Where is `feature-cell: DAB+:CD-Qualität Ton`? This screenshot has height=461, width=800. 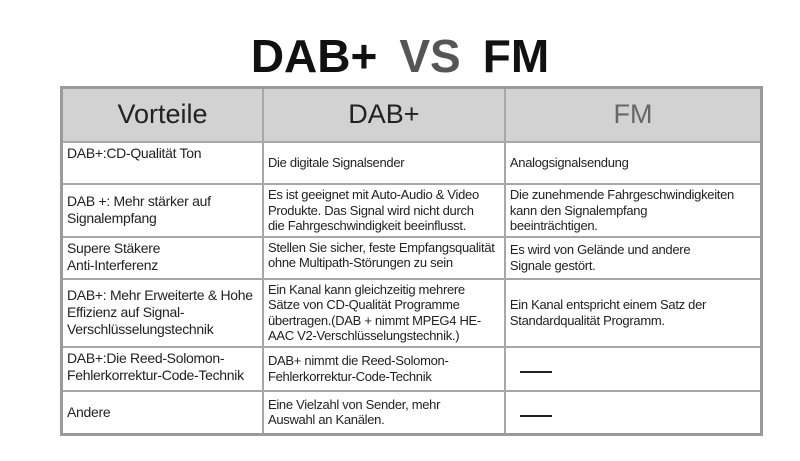 feature-cell: DAB+:CD-Qualität Ton is located at coordinates (162, 163).